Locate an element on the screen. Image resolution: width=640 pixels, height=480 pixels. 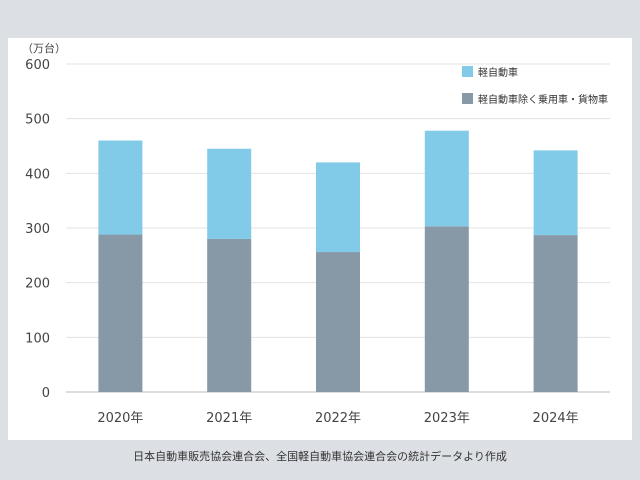
x-tick-label: 2022年 is located at coordinates (338, 418).